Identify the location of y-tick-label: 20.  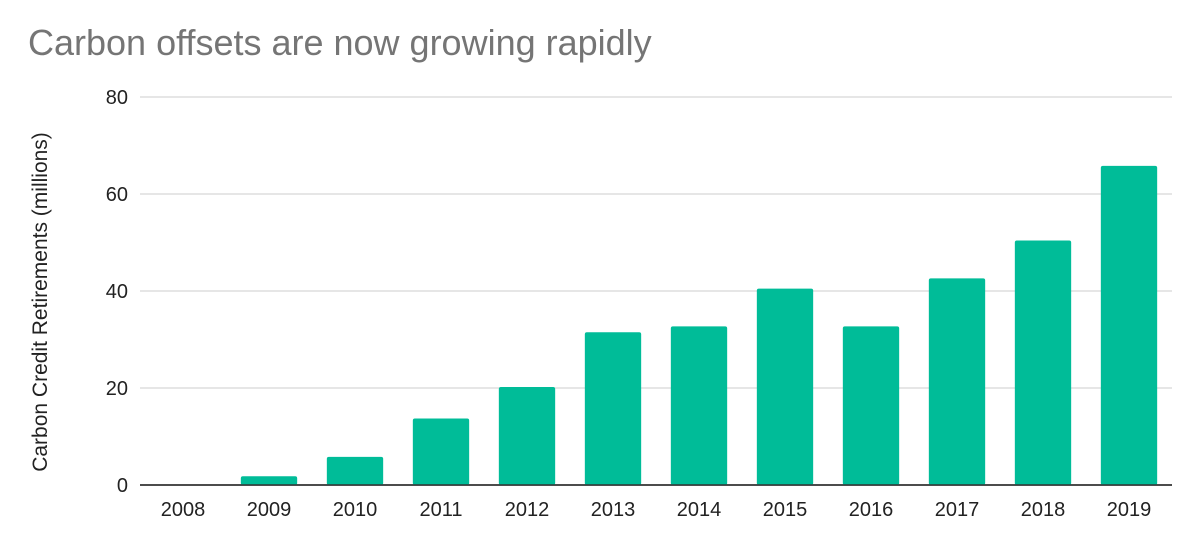
(117, 389).